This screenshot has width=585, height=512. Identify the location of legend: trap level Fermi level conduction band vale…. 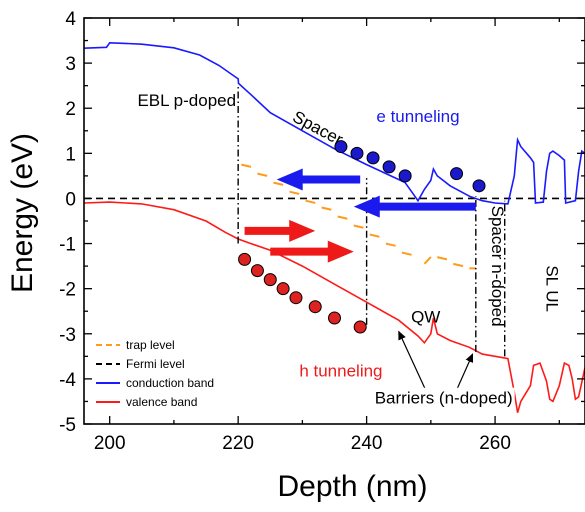
(155, 373).